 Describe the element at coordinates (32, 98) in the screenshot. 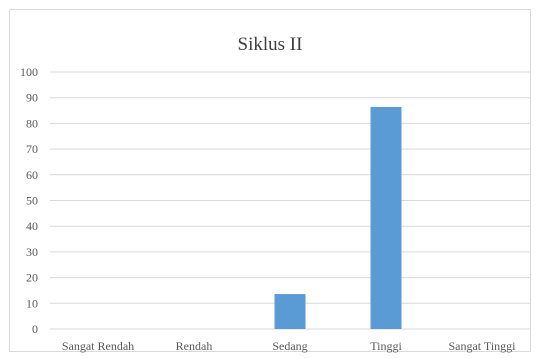

I see `y-tick-label: 90` at that location.